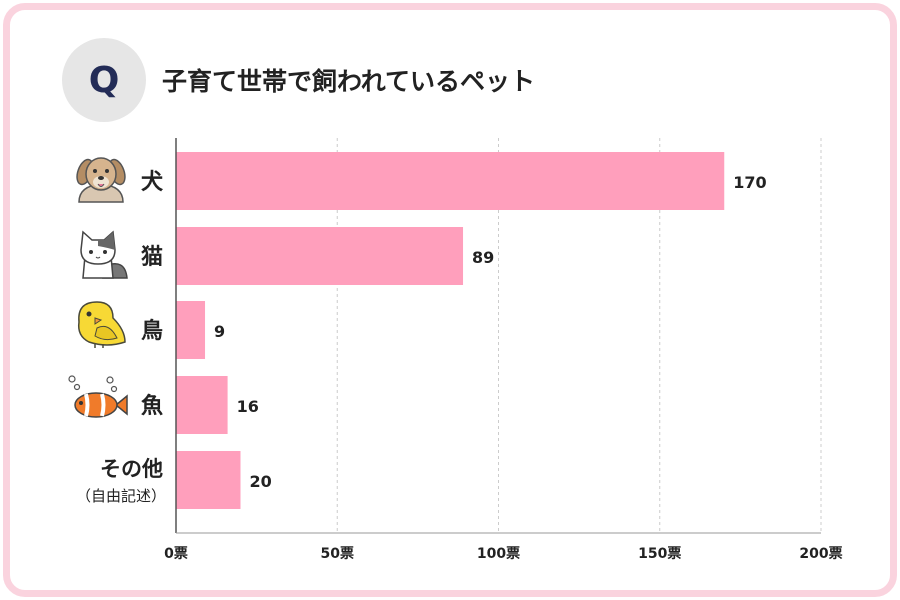  Describe the element at coordinates (121, 496) in the screenshot. I see `category-sublabel: （自由記述）` at that location.